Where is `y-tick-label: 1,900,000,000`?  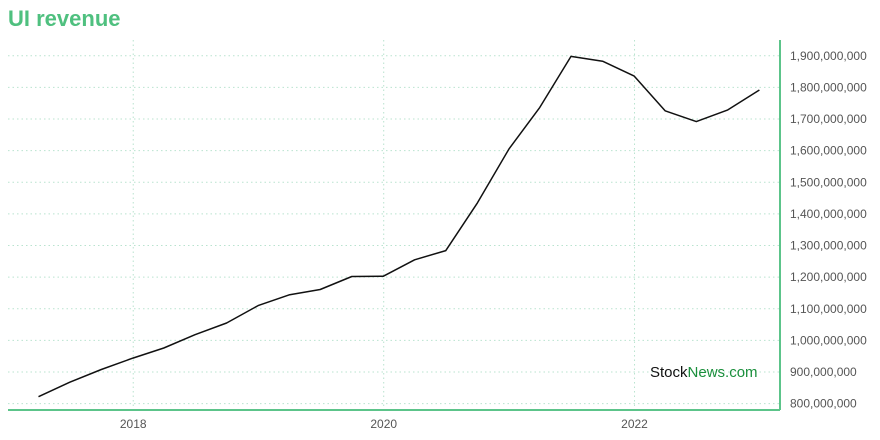
y-tick-label: 1,900,000,000 is located at coordinates (828, 56).